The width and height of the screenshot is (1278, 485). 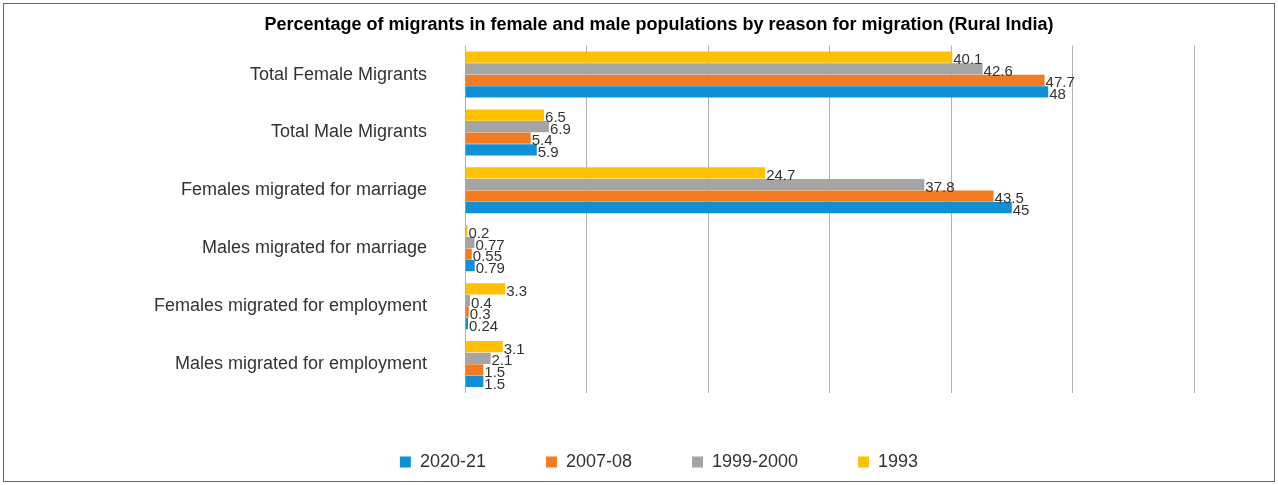 What do you see at coordinates (339, 73) in the screenshot?
I see `y-tick-label: Total Female Migrants` at bounding box center [339, 73].